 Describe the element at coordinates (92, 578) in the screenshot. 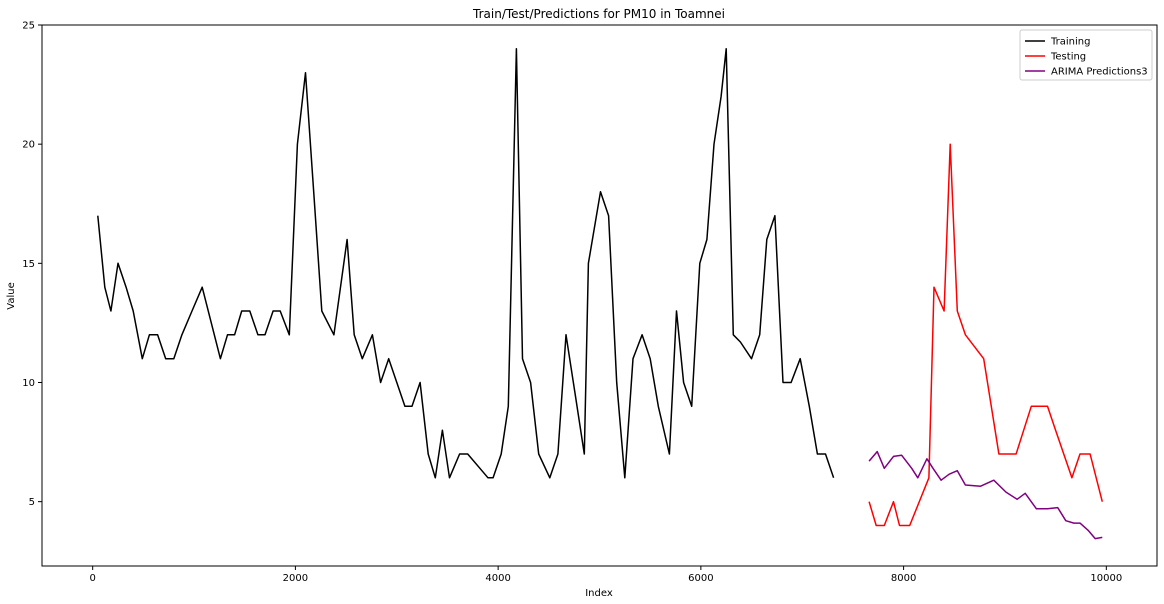

I see `x-tick-label: 0` at that location.